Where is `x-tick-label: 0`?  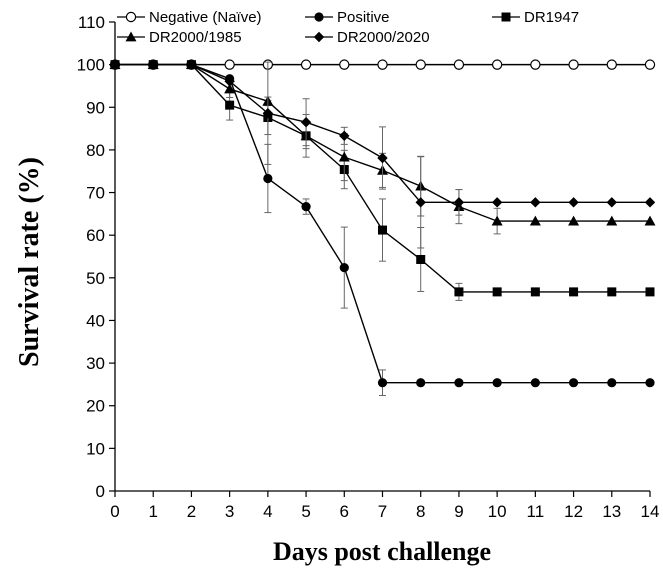 x-tick-label: 0 is located at coordinates (114, 511).